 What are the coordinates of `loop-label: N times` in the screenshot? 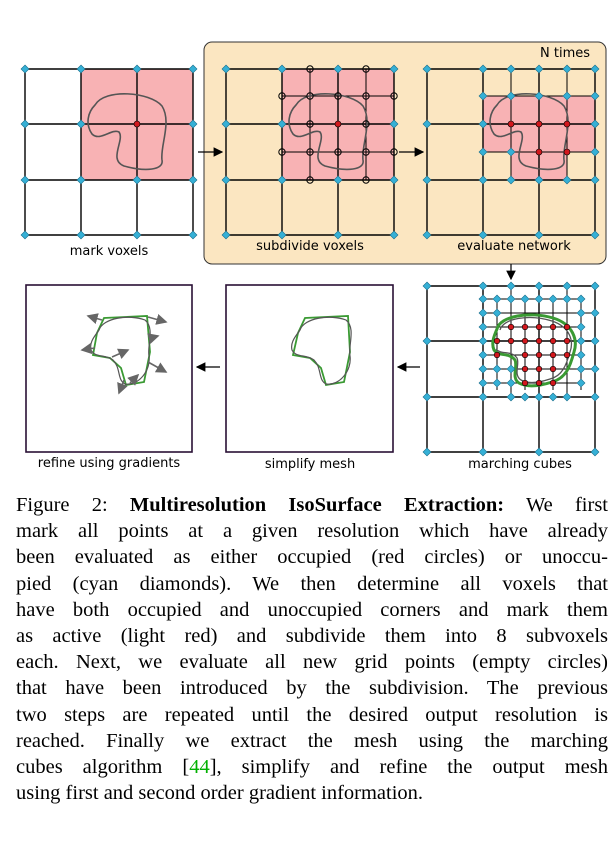 It's located at (565, 53).